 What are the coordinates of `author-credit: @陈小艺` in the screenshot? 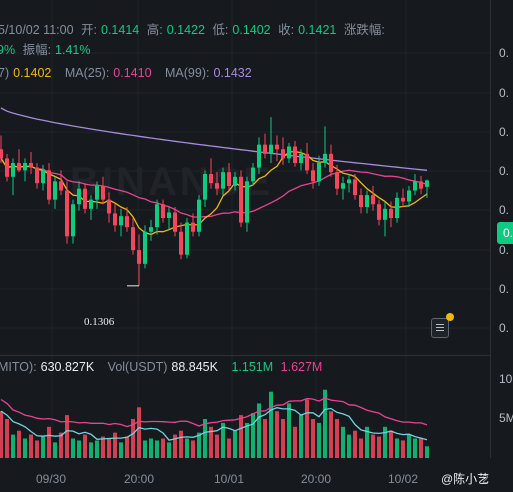 It's located at (465, 479).